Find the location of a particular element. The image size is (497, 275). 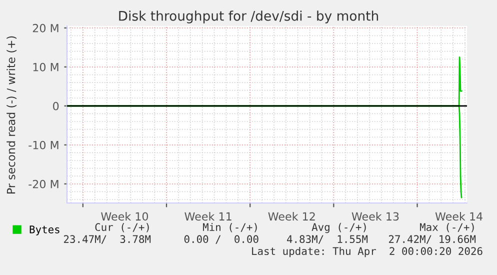

y-tick-label: -10 M is located at coordinates (43, 145).